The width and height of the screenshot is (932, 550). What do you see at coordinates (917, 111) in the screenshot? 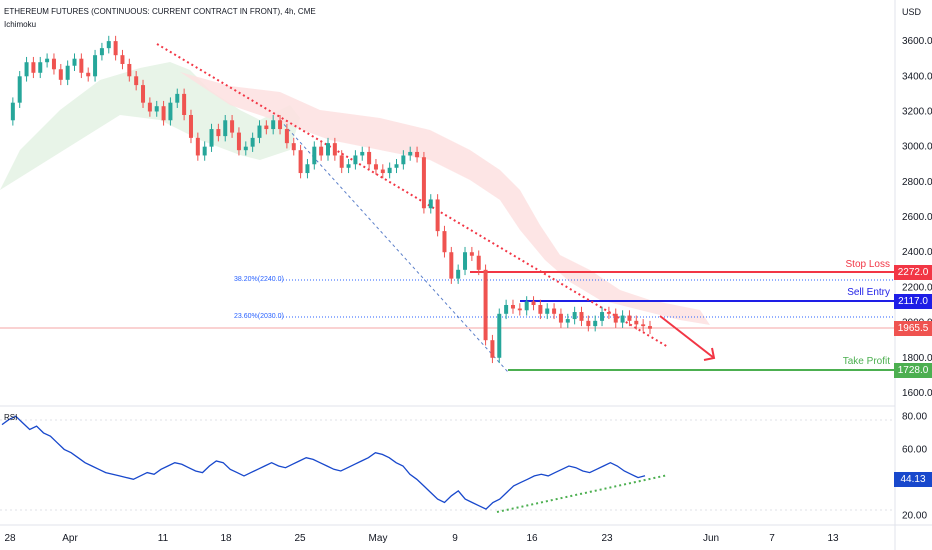
I see `price-axis-tick: 3200.0` at bounding box center [917, 111].